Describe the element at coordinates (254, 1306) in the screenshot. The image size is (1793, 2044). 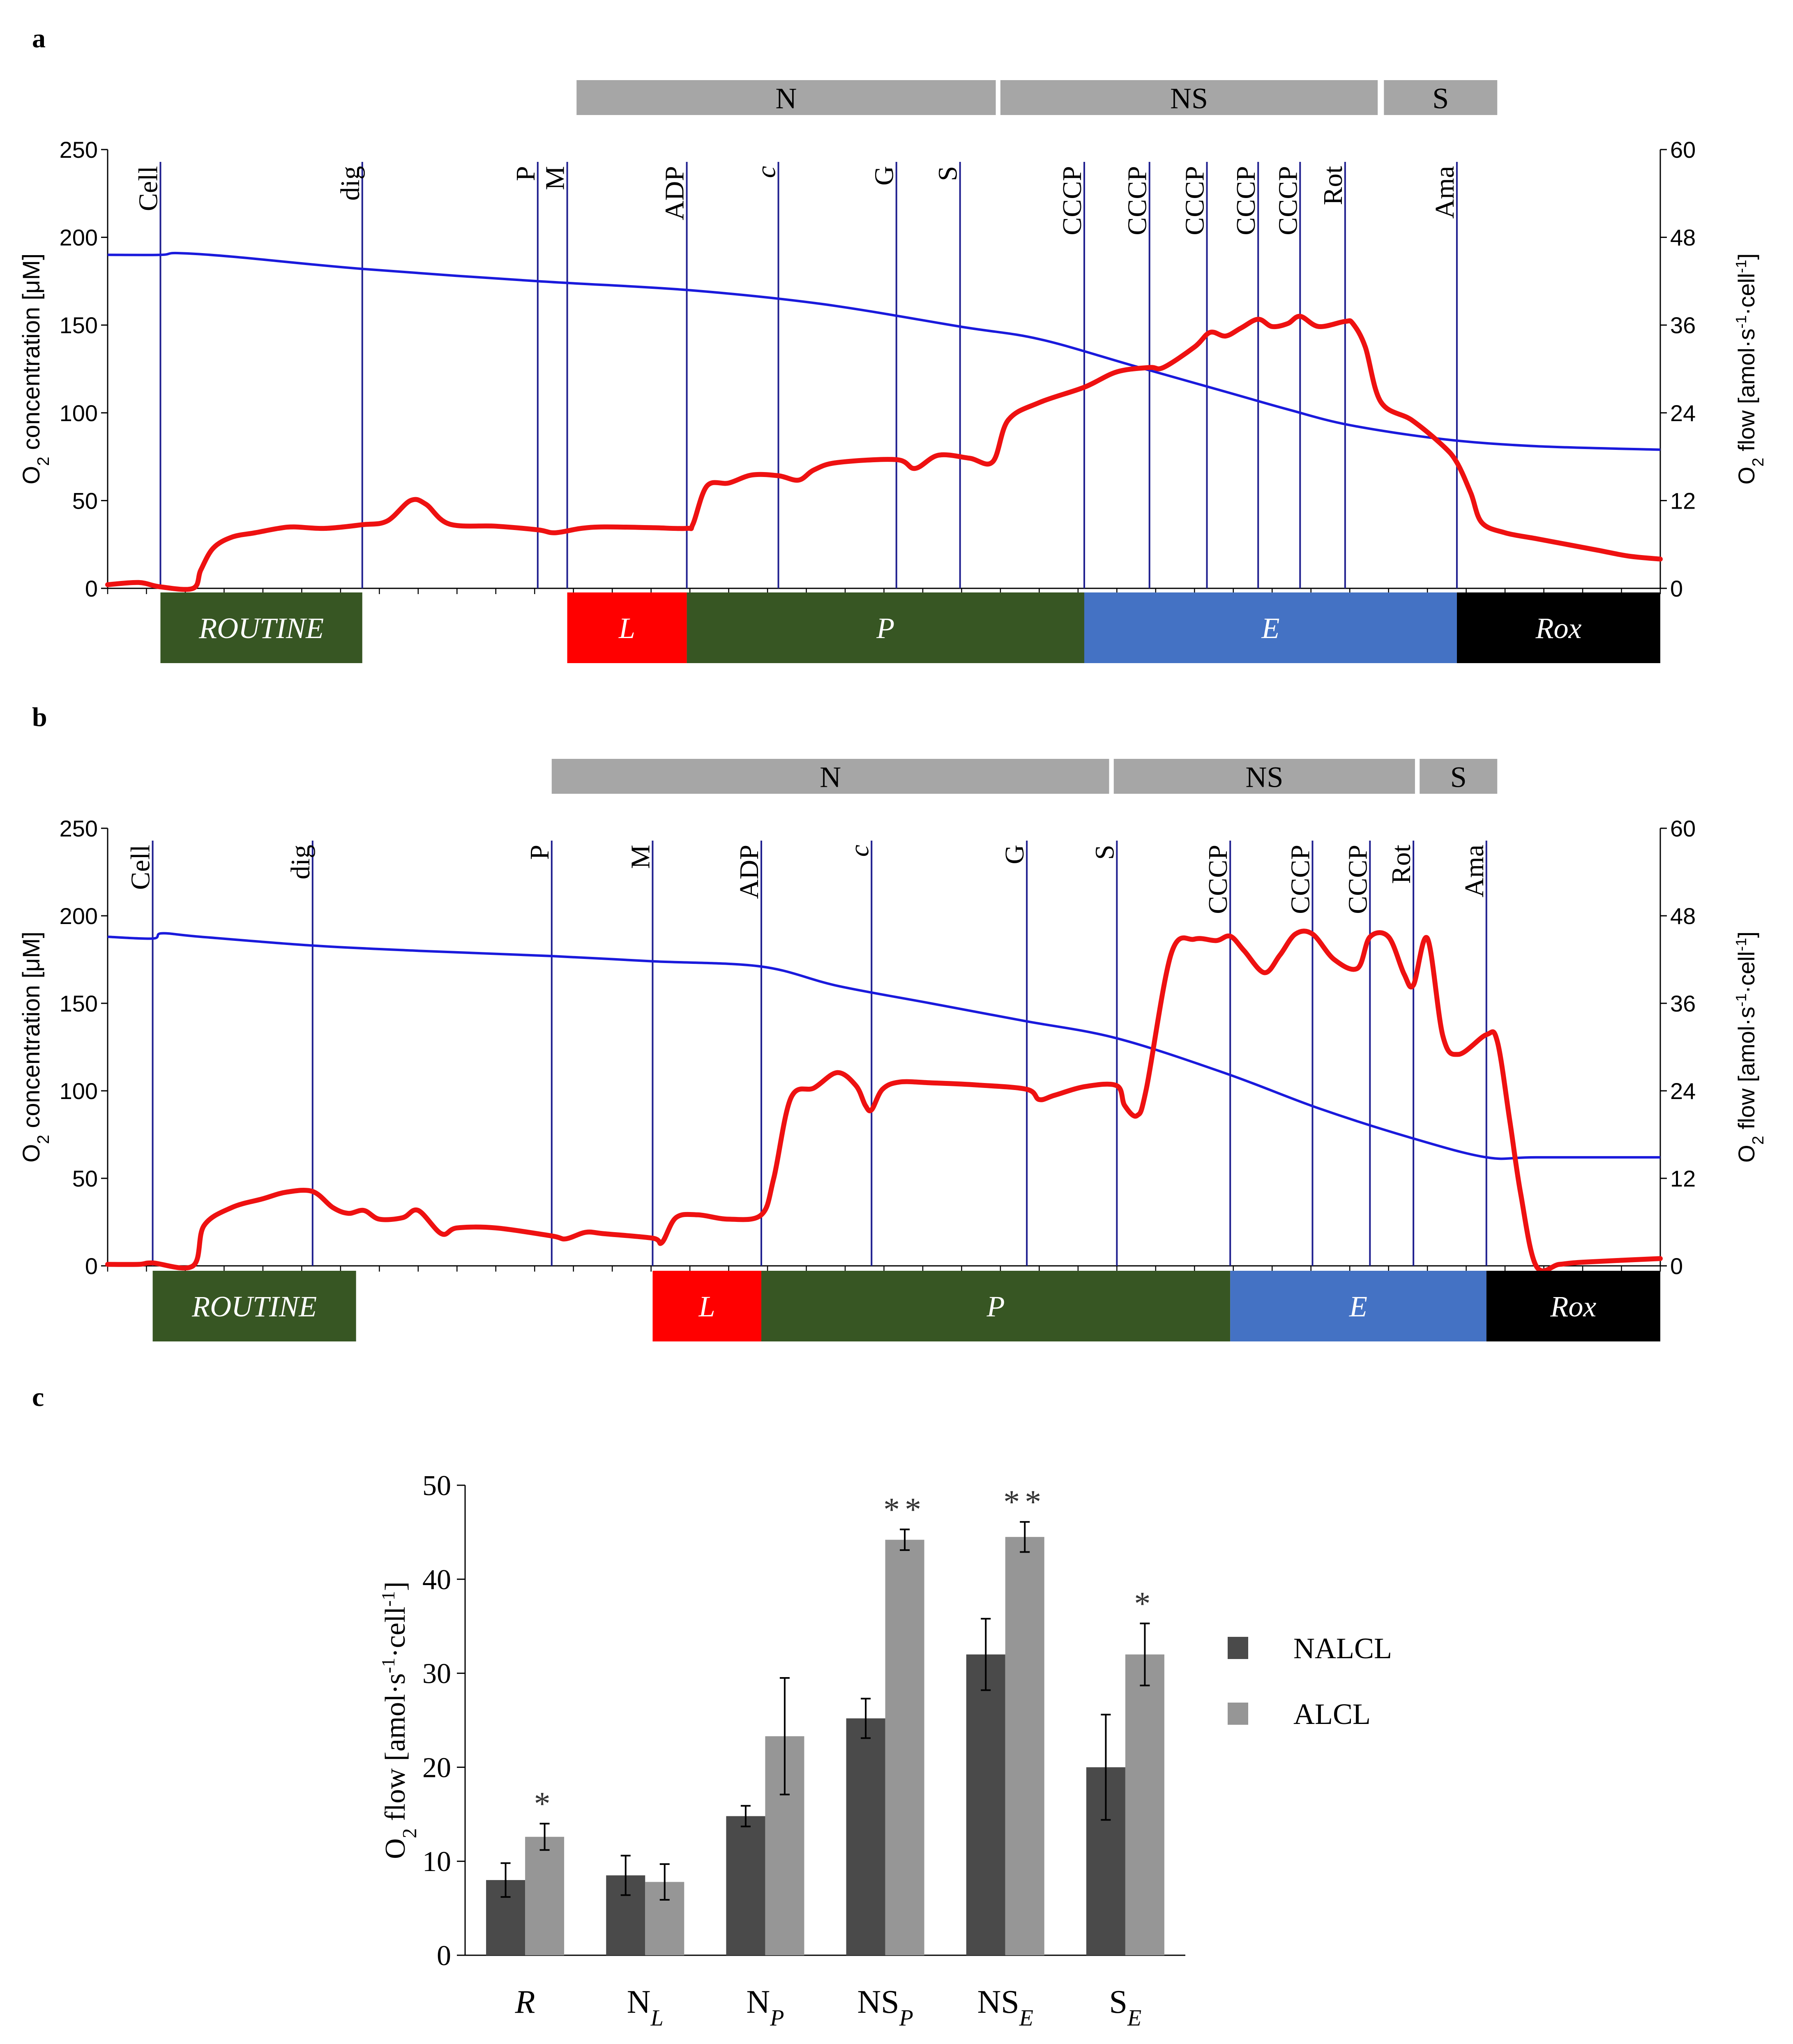
I see `state-bar-routine` at that location.